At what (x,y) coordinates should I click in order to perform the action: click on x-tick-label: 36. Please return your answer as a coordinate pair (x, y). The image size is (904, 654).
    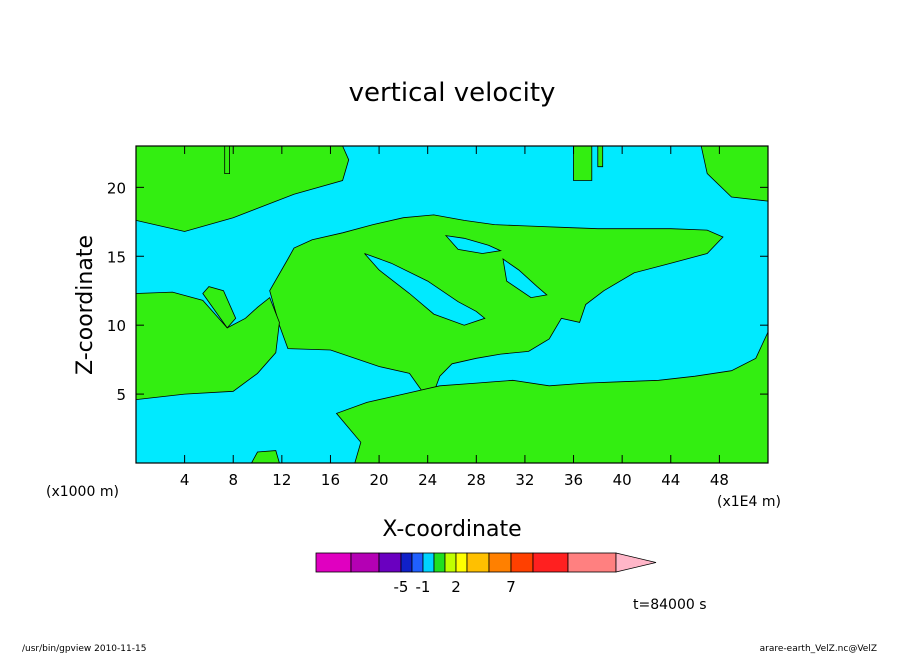
    Looking at the image, I should click on (573, 480).